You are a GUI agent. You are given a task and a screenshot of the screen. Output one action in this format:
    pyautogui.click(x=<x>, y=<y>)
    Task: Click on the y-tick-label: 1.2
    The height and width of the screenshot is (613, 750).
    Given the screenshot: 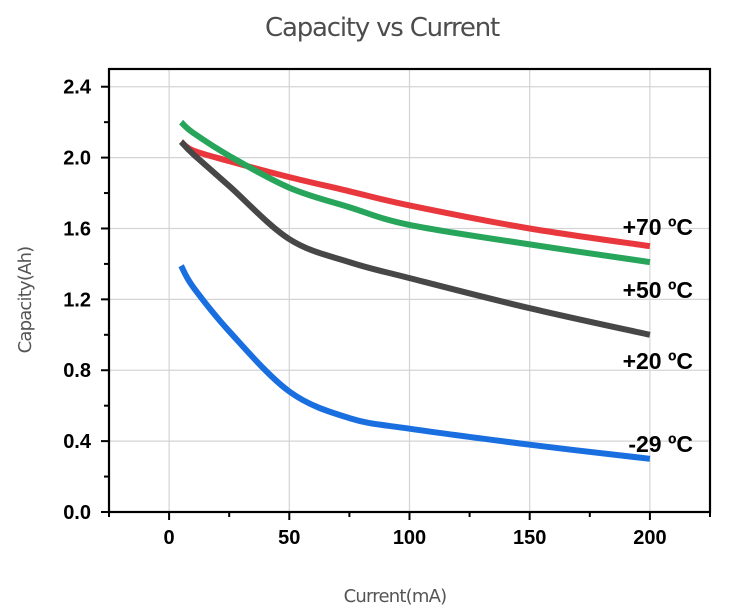 What is the action you would take?
    pyautogui.click(x=77, y=300)
    